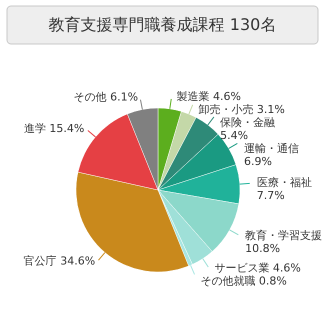  Describe the element at coordinates (241, 109) in the screenshot. I see `slice-label: 卸売・小売 3.1%` at that location.